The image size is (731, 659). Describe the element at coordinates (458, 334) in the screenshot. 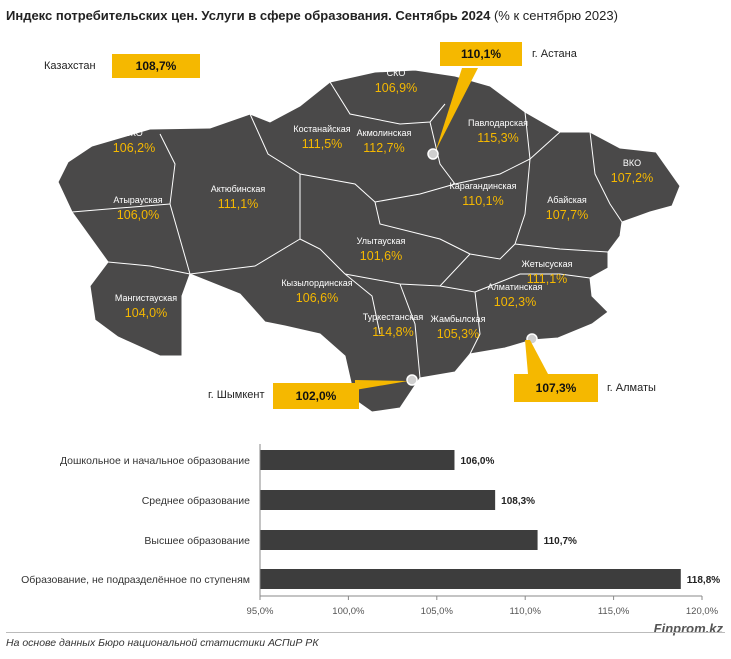

I see `region-14-value: 105,3%` at that location.